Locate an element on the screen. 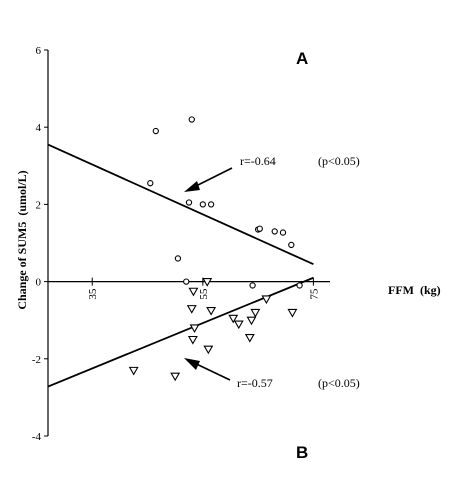 The width and height of the screenshot is (474, 479). y-tick-label: 0 is located at coordinates (39, 283).